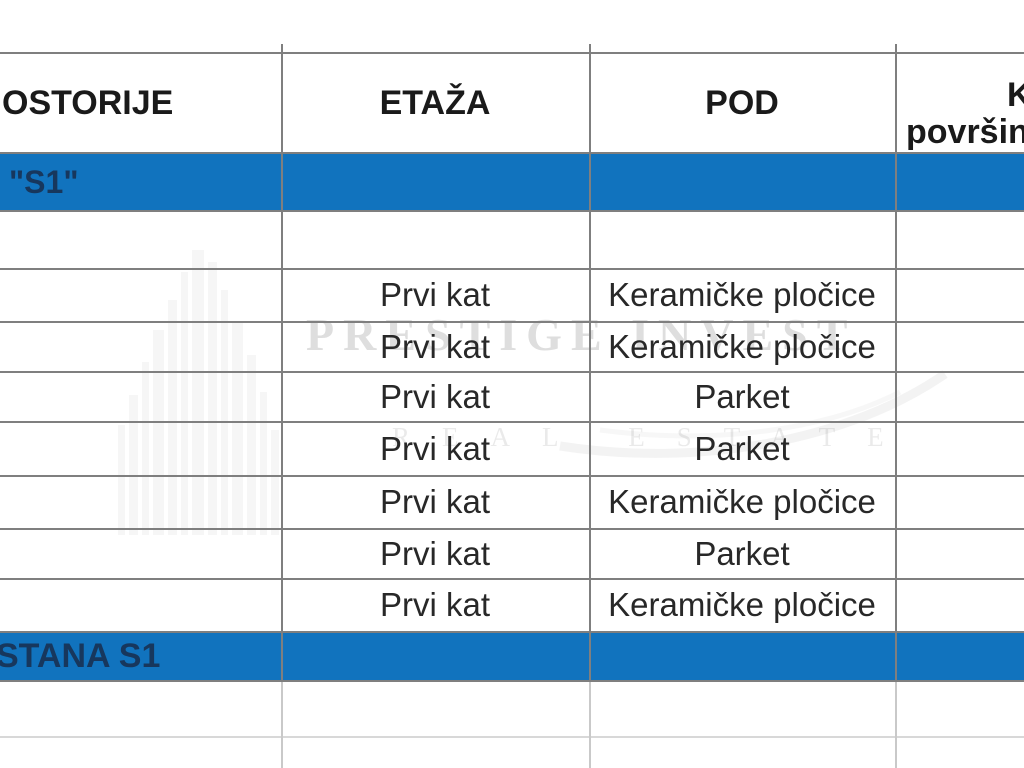 The height and width of the screenshot is (768, 1024). I want to click on column-header-prostorije: OSTORIJE, so click(88, 102).